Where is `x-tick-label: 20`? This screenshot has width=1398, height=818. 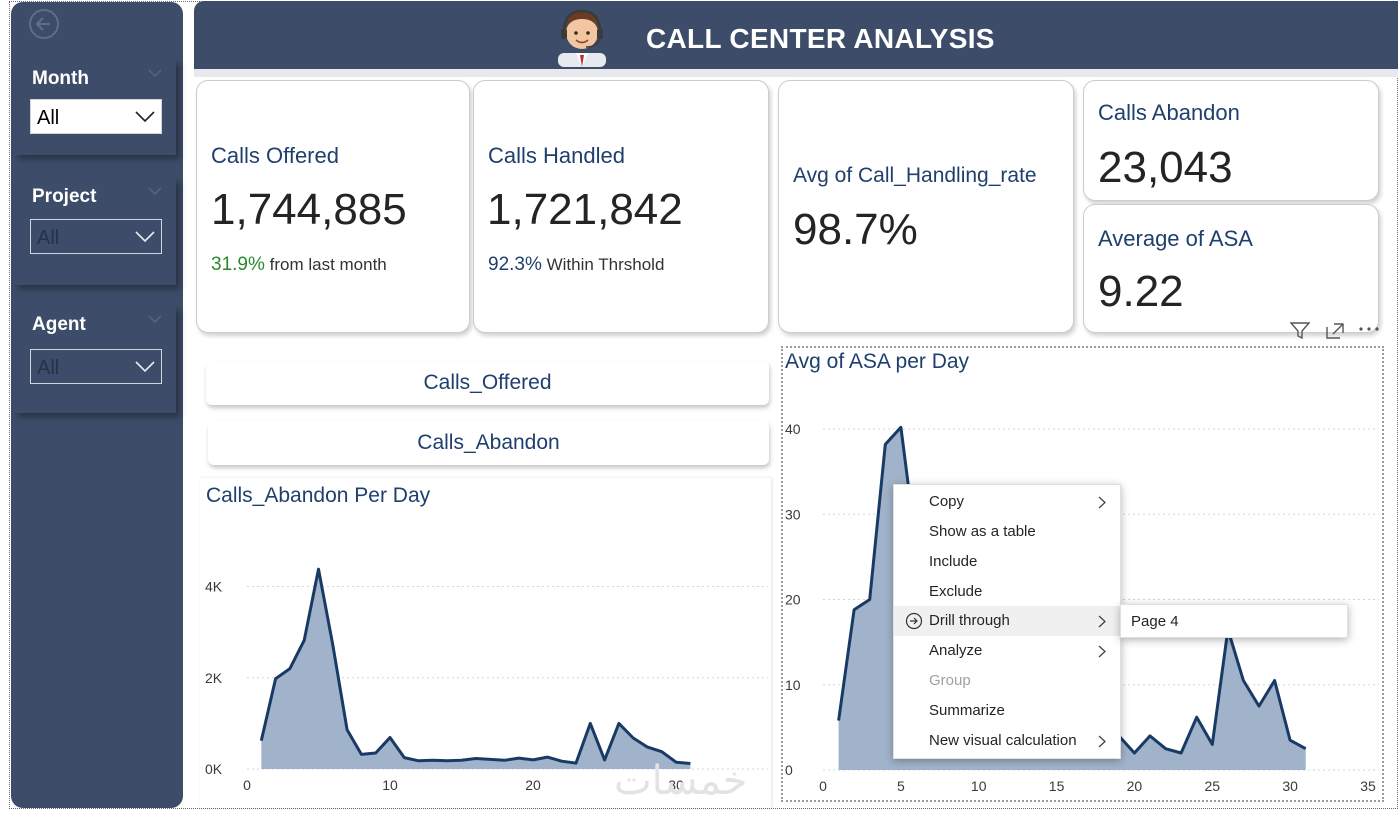 x-tick-label: 20 is located at coordinates (533, 785).